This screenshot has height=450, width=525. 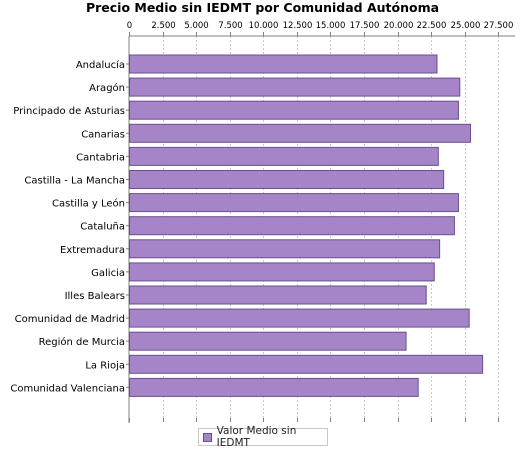 I want to click on x-tick-label: 15.000, so click(x=331, y=26).